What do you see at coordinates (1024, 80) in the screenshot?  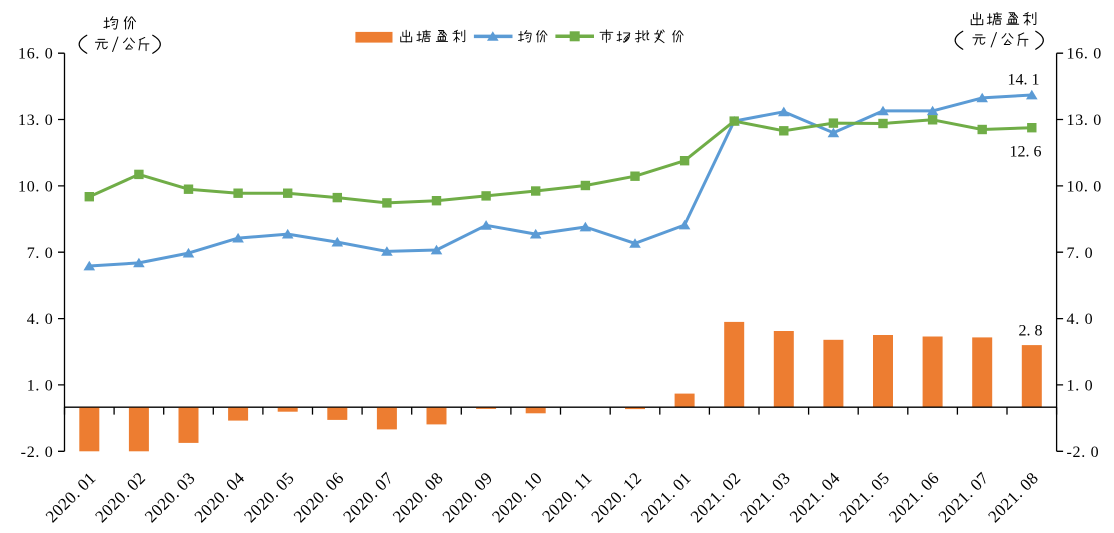 I see `svg-text: 14. 1` at bounding box center [1024, 80].